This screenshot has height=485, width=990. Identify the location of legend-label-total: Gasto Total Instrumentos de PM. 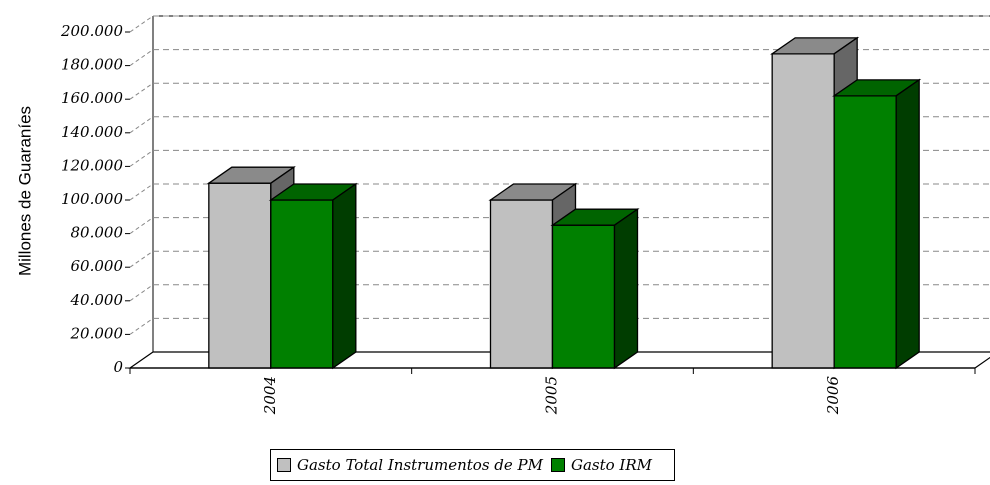
(420, 465).